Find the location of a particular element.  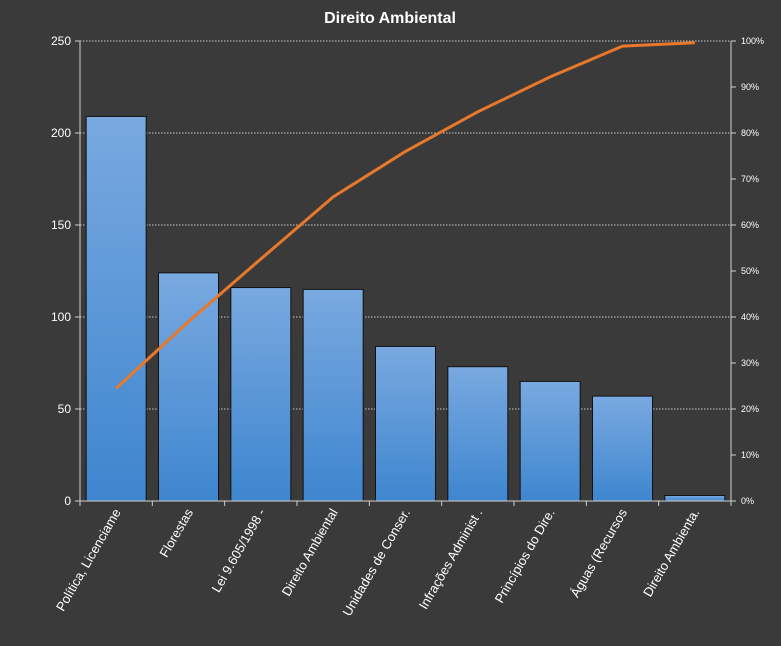

x-tick-label: Unidades de Conser. is located at coordinates (376, 562).